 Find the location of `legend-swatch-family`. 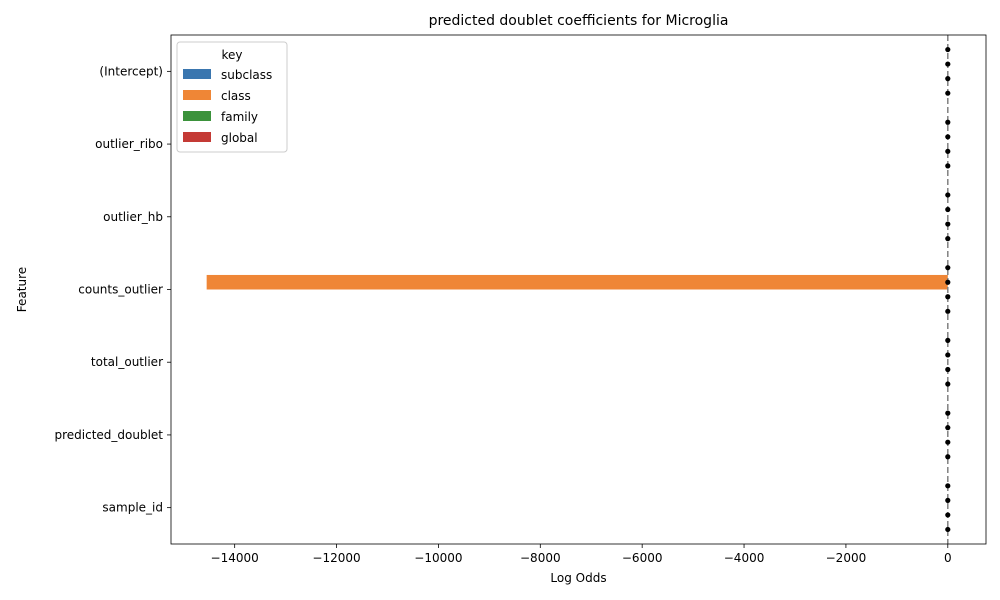

legend-swatch-family is located at coordinates (197, 116).